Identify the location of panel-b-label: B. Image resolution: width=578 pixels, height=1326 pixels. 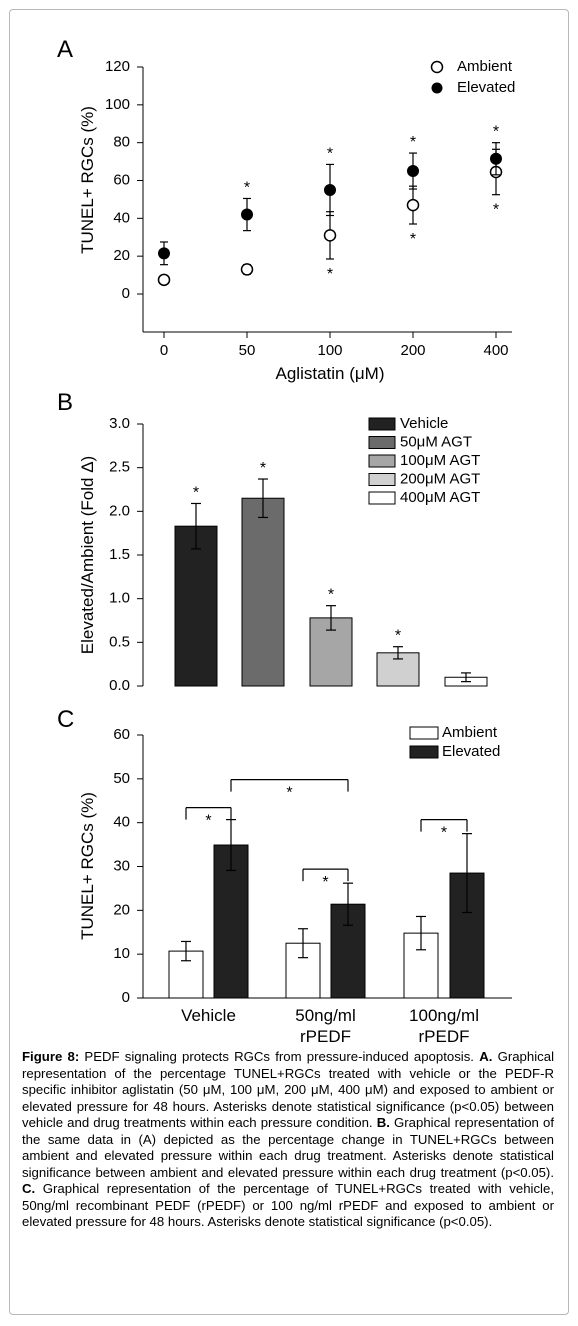
(65, 402).